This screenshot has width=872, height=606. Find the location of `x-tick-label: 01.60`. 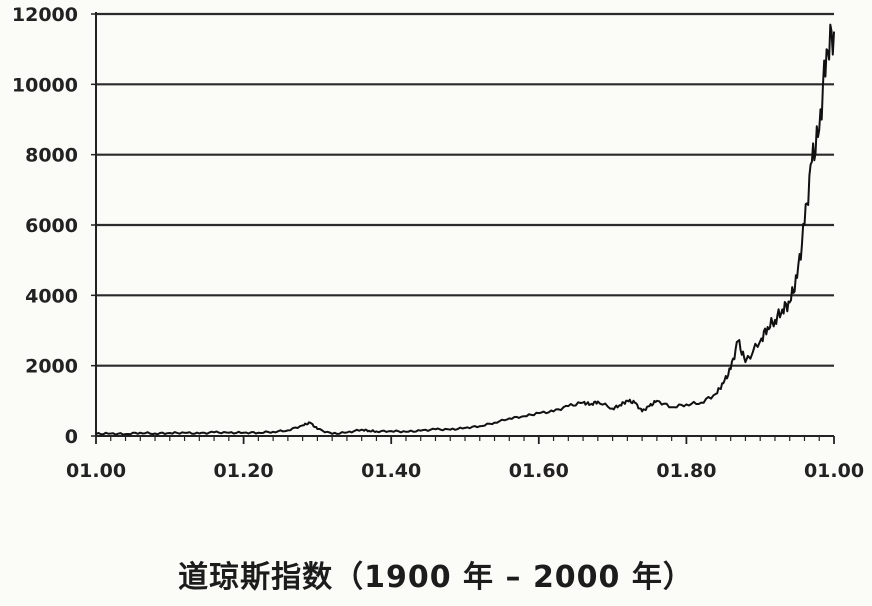

x-tick-label: 01.60 is located at coordinates (539, 471).